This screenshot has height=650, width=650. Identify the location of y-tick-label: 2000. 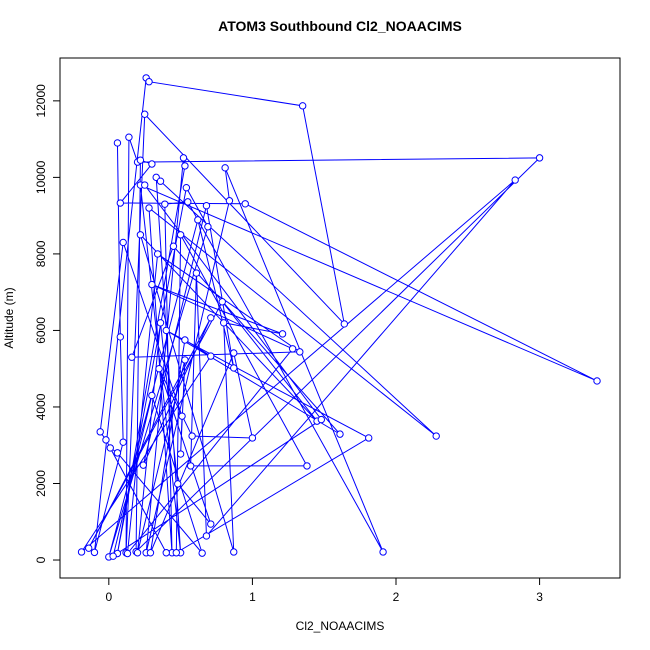
(41, 483).